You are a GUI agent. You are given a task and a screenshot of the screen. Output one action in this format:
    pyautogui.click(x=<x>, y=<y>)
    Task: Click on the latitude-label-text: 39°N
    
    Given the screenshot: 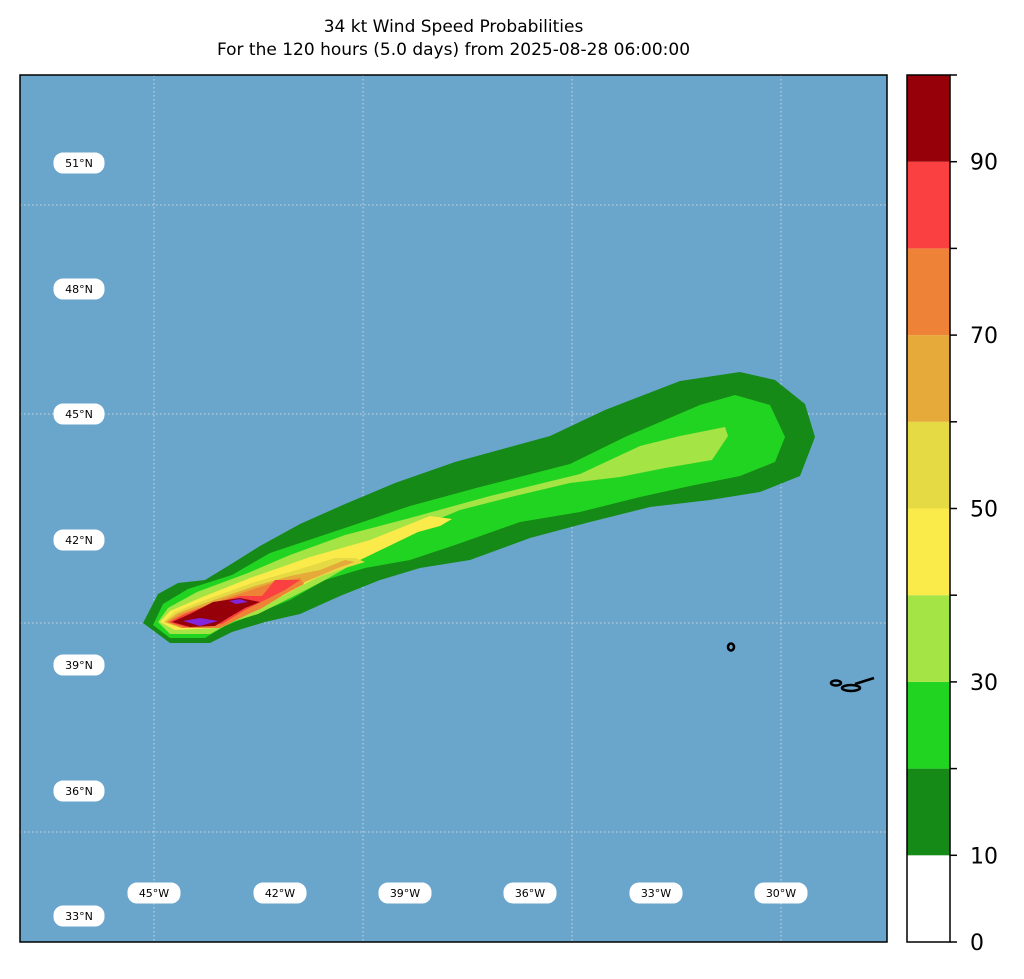 What is the action you would take?
    pyautogui.click(x=79, y=665)
    